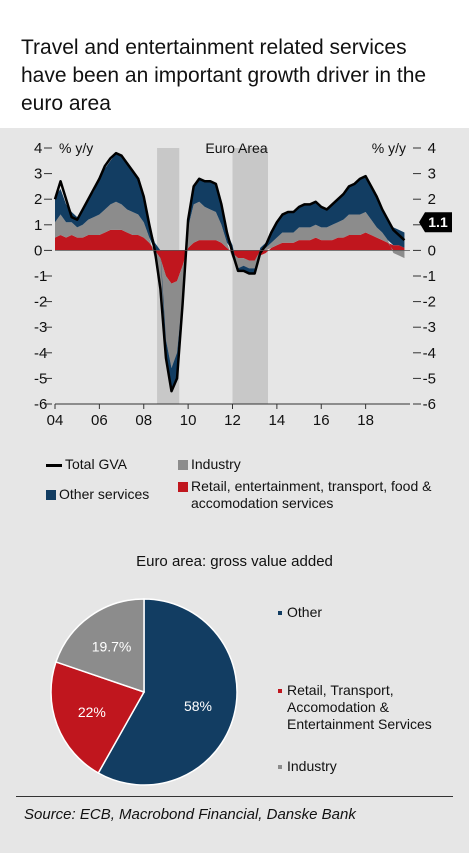 The image size is (469, 853). Describe the element at coordinates (40, 353) in the screenshot. I see `y-tick-left-8: -4` at that location.